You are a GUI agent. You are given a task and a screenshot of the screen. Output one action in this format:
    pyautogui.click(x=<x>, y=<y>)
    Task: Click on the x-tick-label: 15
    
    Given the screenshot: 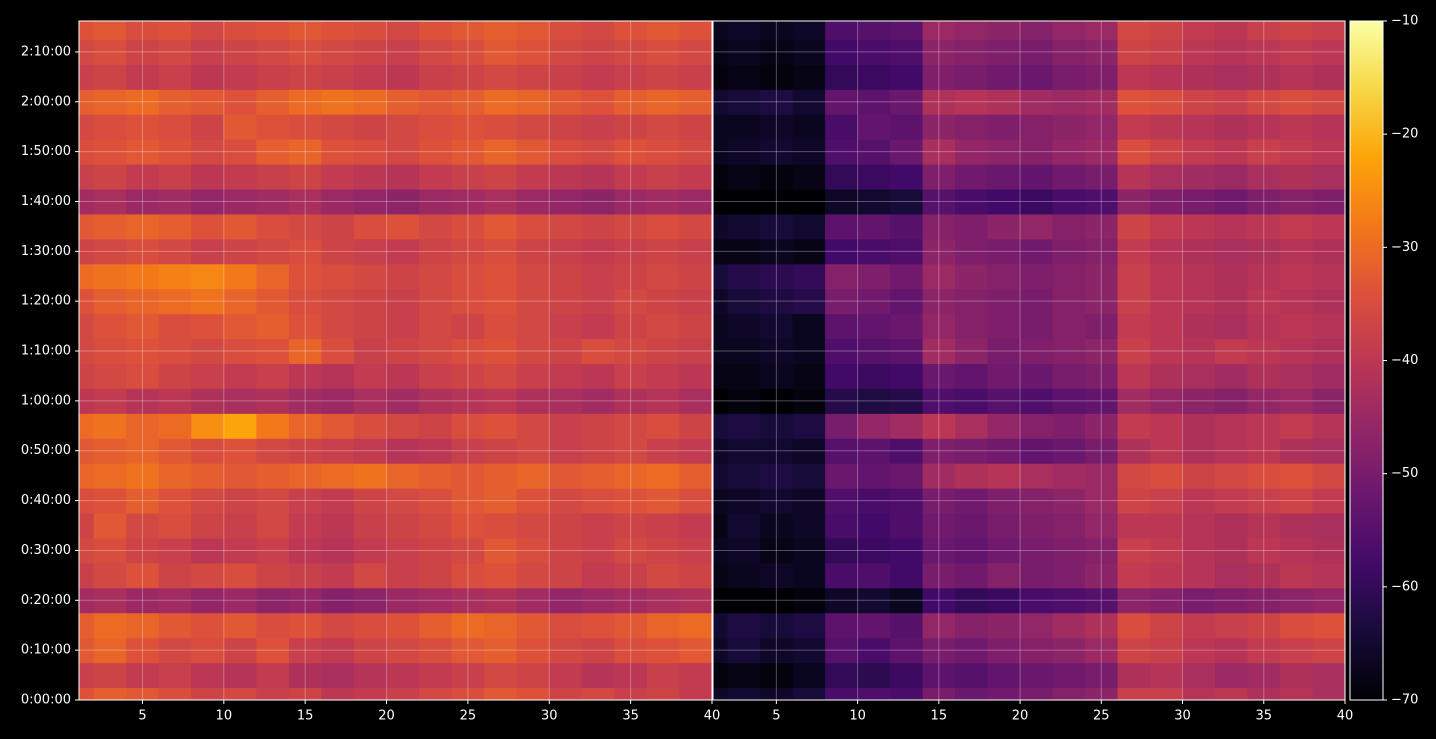 What is the action you would take?
    pyautogui.click(x=305, y=716)
    